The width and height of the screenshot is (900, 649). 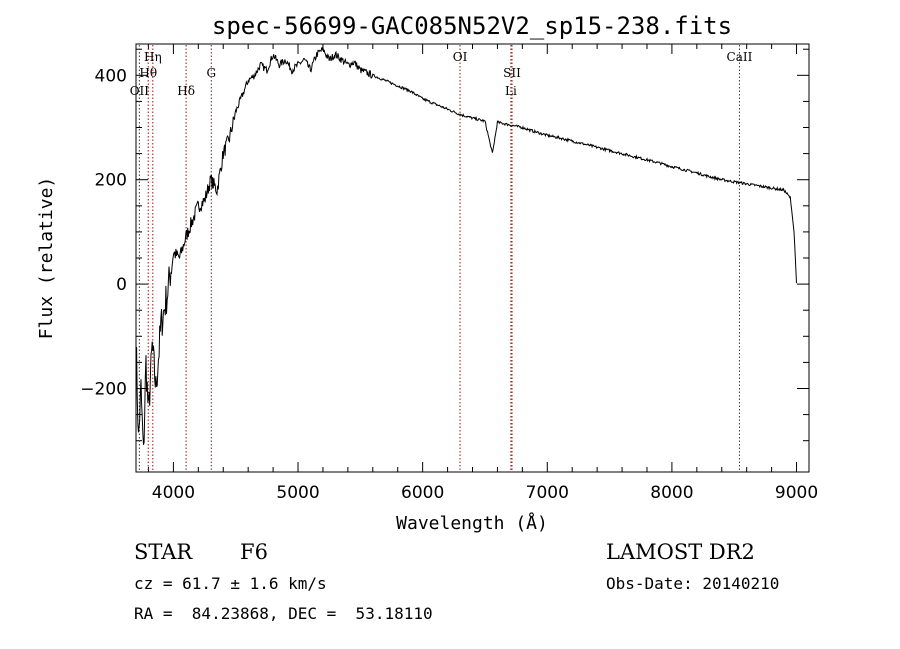 What do you see at coordinates (111, 181) in the screenshot?
I see `y-tick-label: 200` at bounding box center [111, 181].